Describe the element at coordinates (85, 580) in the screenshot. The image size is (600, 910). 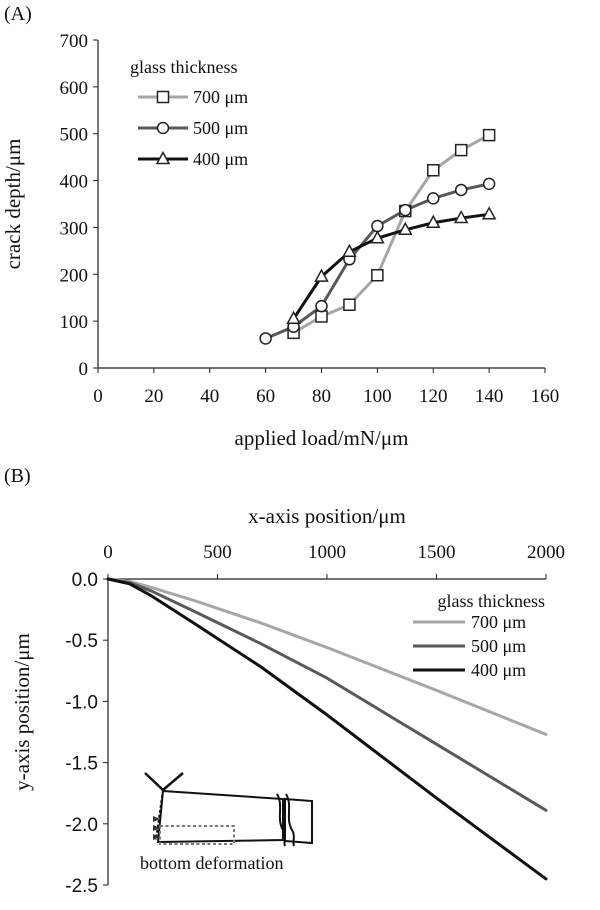
I see `y-tick-label: 0.0` at that location.